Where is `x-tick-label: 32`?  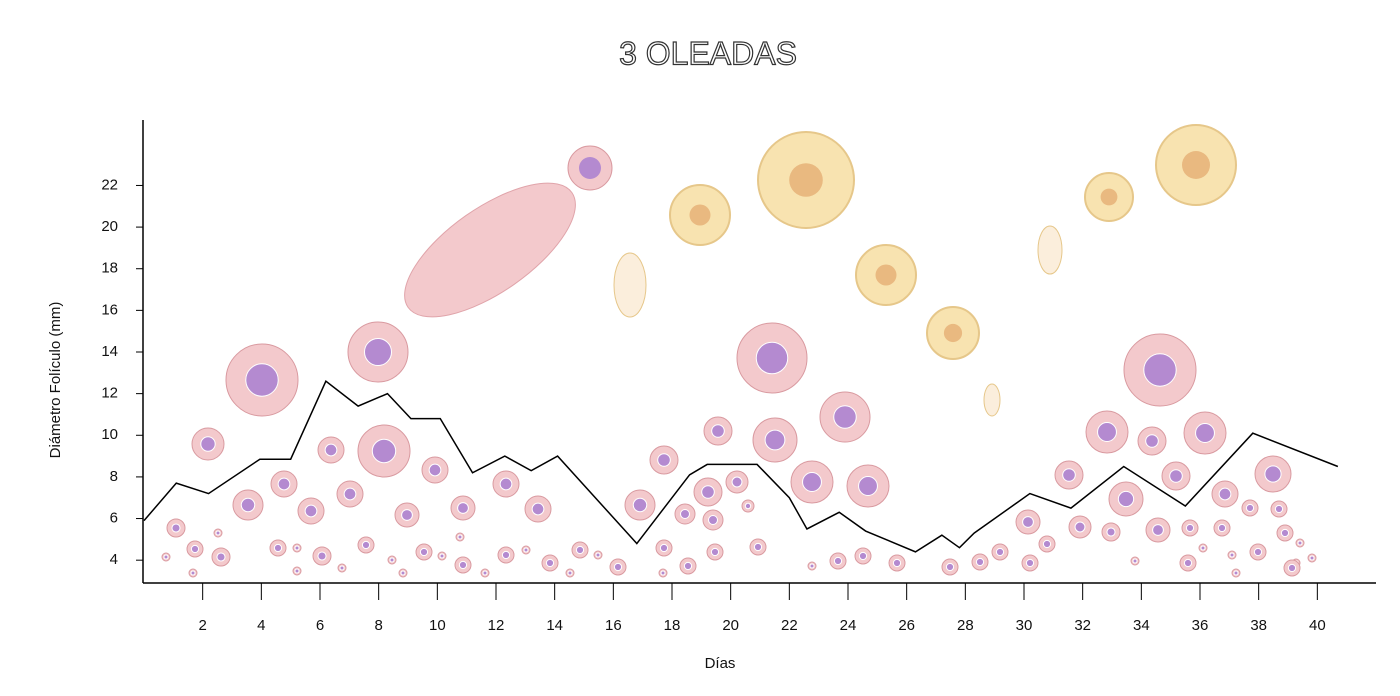
x-tick-label: 32 is located at coordinates (1082, 625).